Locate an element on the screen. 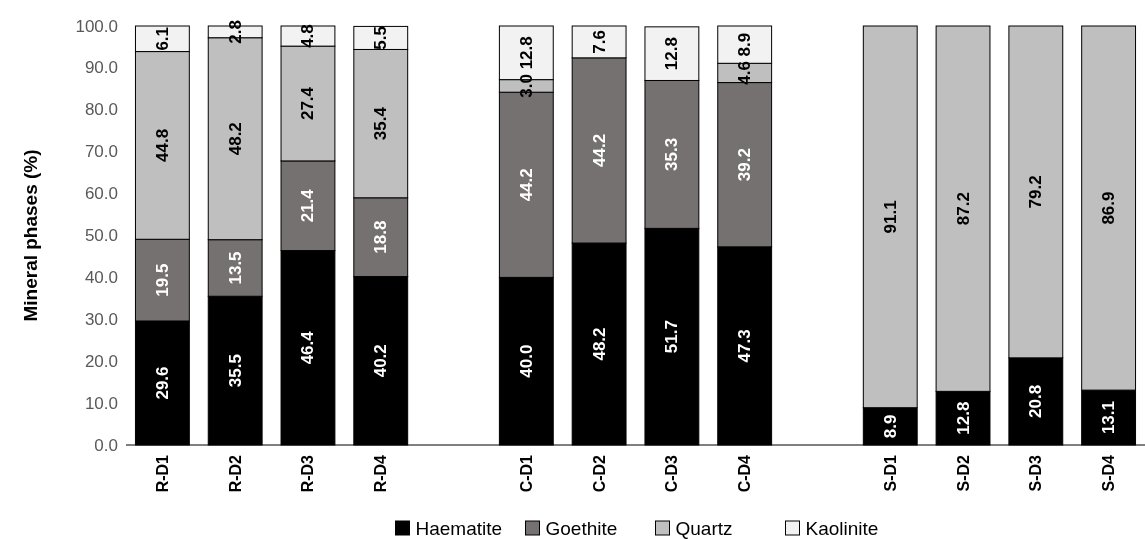  y-tick-label: 40.0 is located at coordinates (101, 277).